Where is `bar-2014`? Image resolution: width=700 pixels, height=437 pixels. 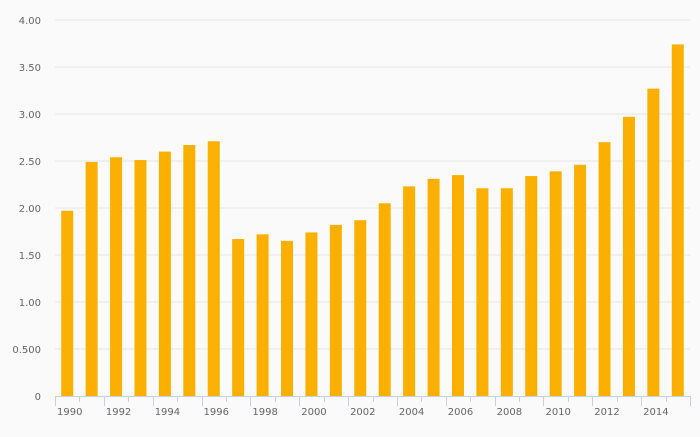
bar-2014 is located at coordinates (653, 242).